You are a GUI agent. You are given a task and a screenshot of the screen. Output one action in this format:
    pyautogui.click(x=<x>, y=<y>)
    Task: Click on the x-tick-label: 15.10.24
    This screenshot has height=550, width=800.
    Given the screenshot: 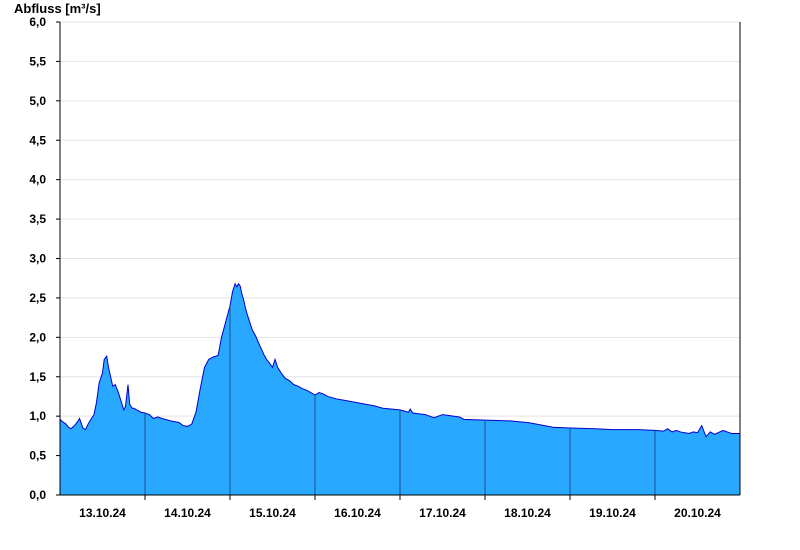 What is the action you would take?
    pyautogui.click(x=272, y=513)
    